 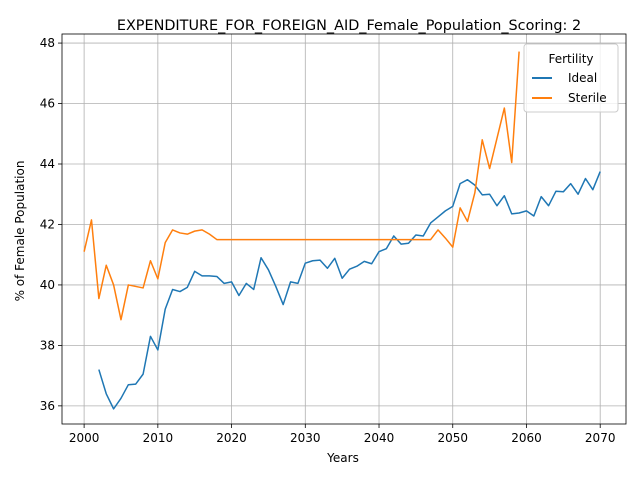 I want to click on y-tick-label: 44, so click(x=47, y=164).